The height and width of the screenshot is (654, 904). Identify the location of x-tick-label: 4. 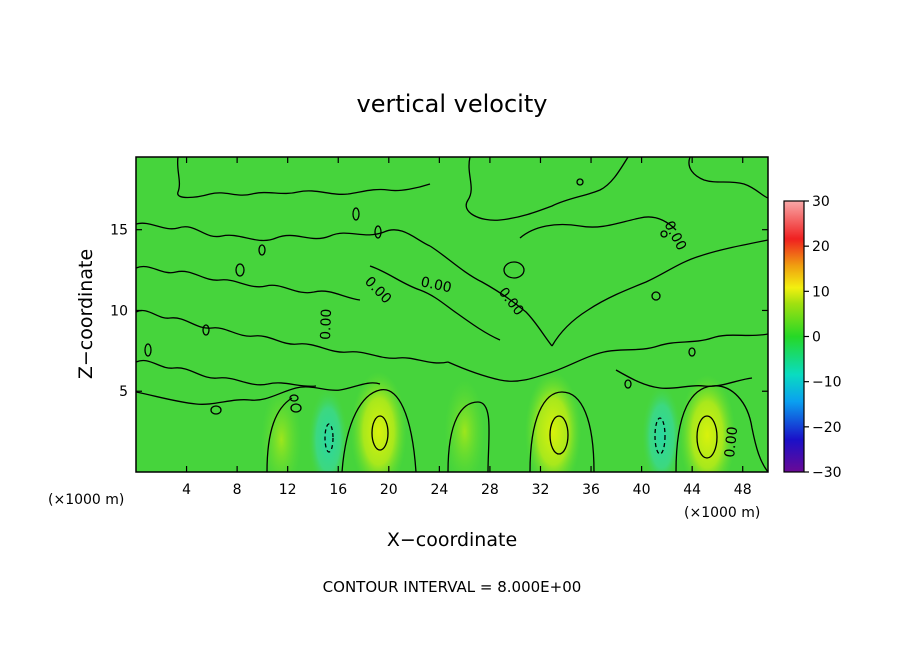
(186, 490).